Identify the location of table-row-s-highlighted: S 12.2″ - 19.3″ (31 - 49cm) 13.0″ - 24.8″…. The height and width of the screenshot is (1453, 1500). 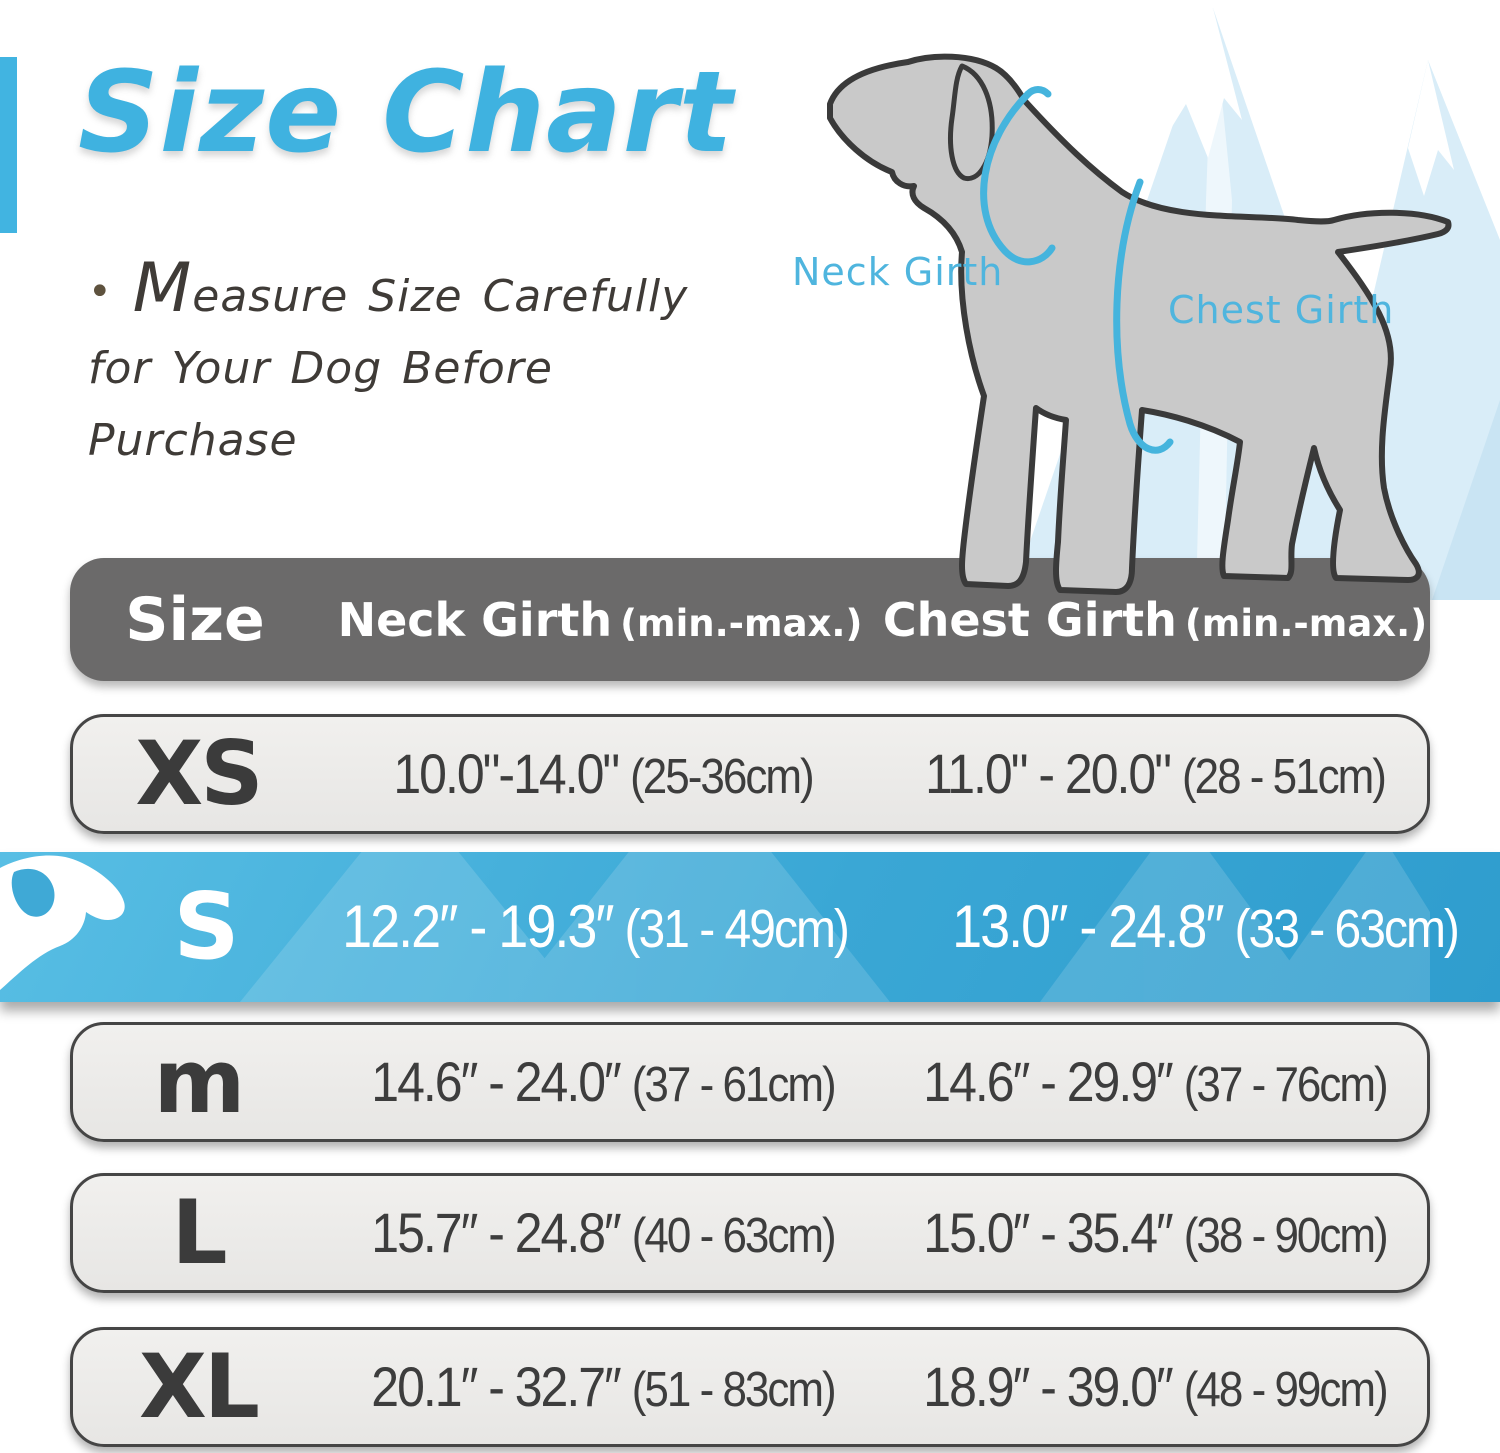
(750, 927).